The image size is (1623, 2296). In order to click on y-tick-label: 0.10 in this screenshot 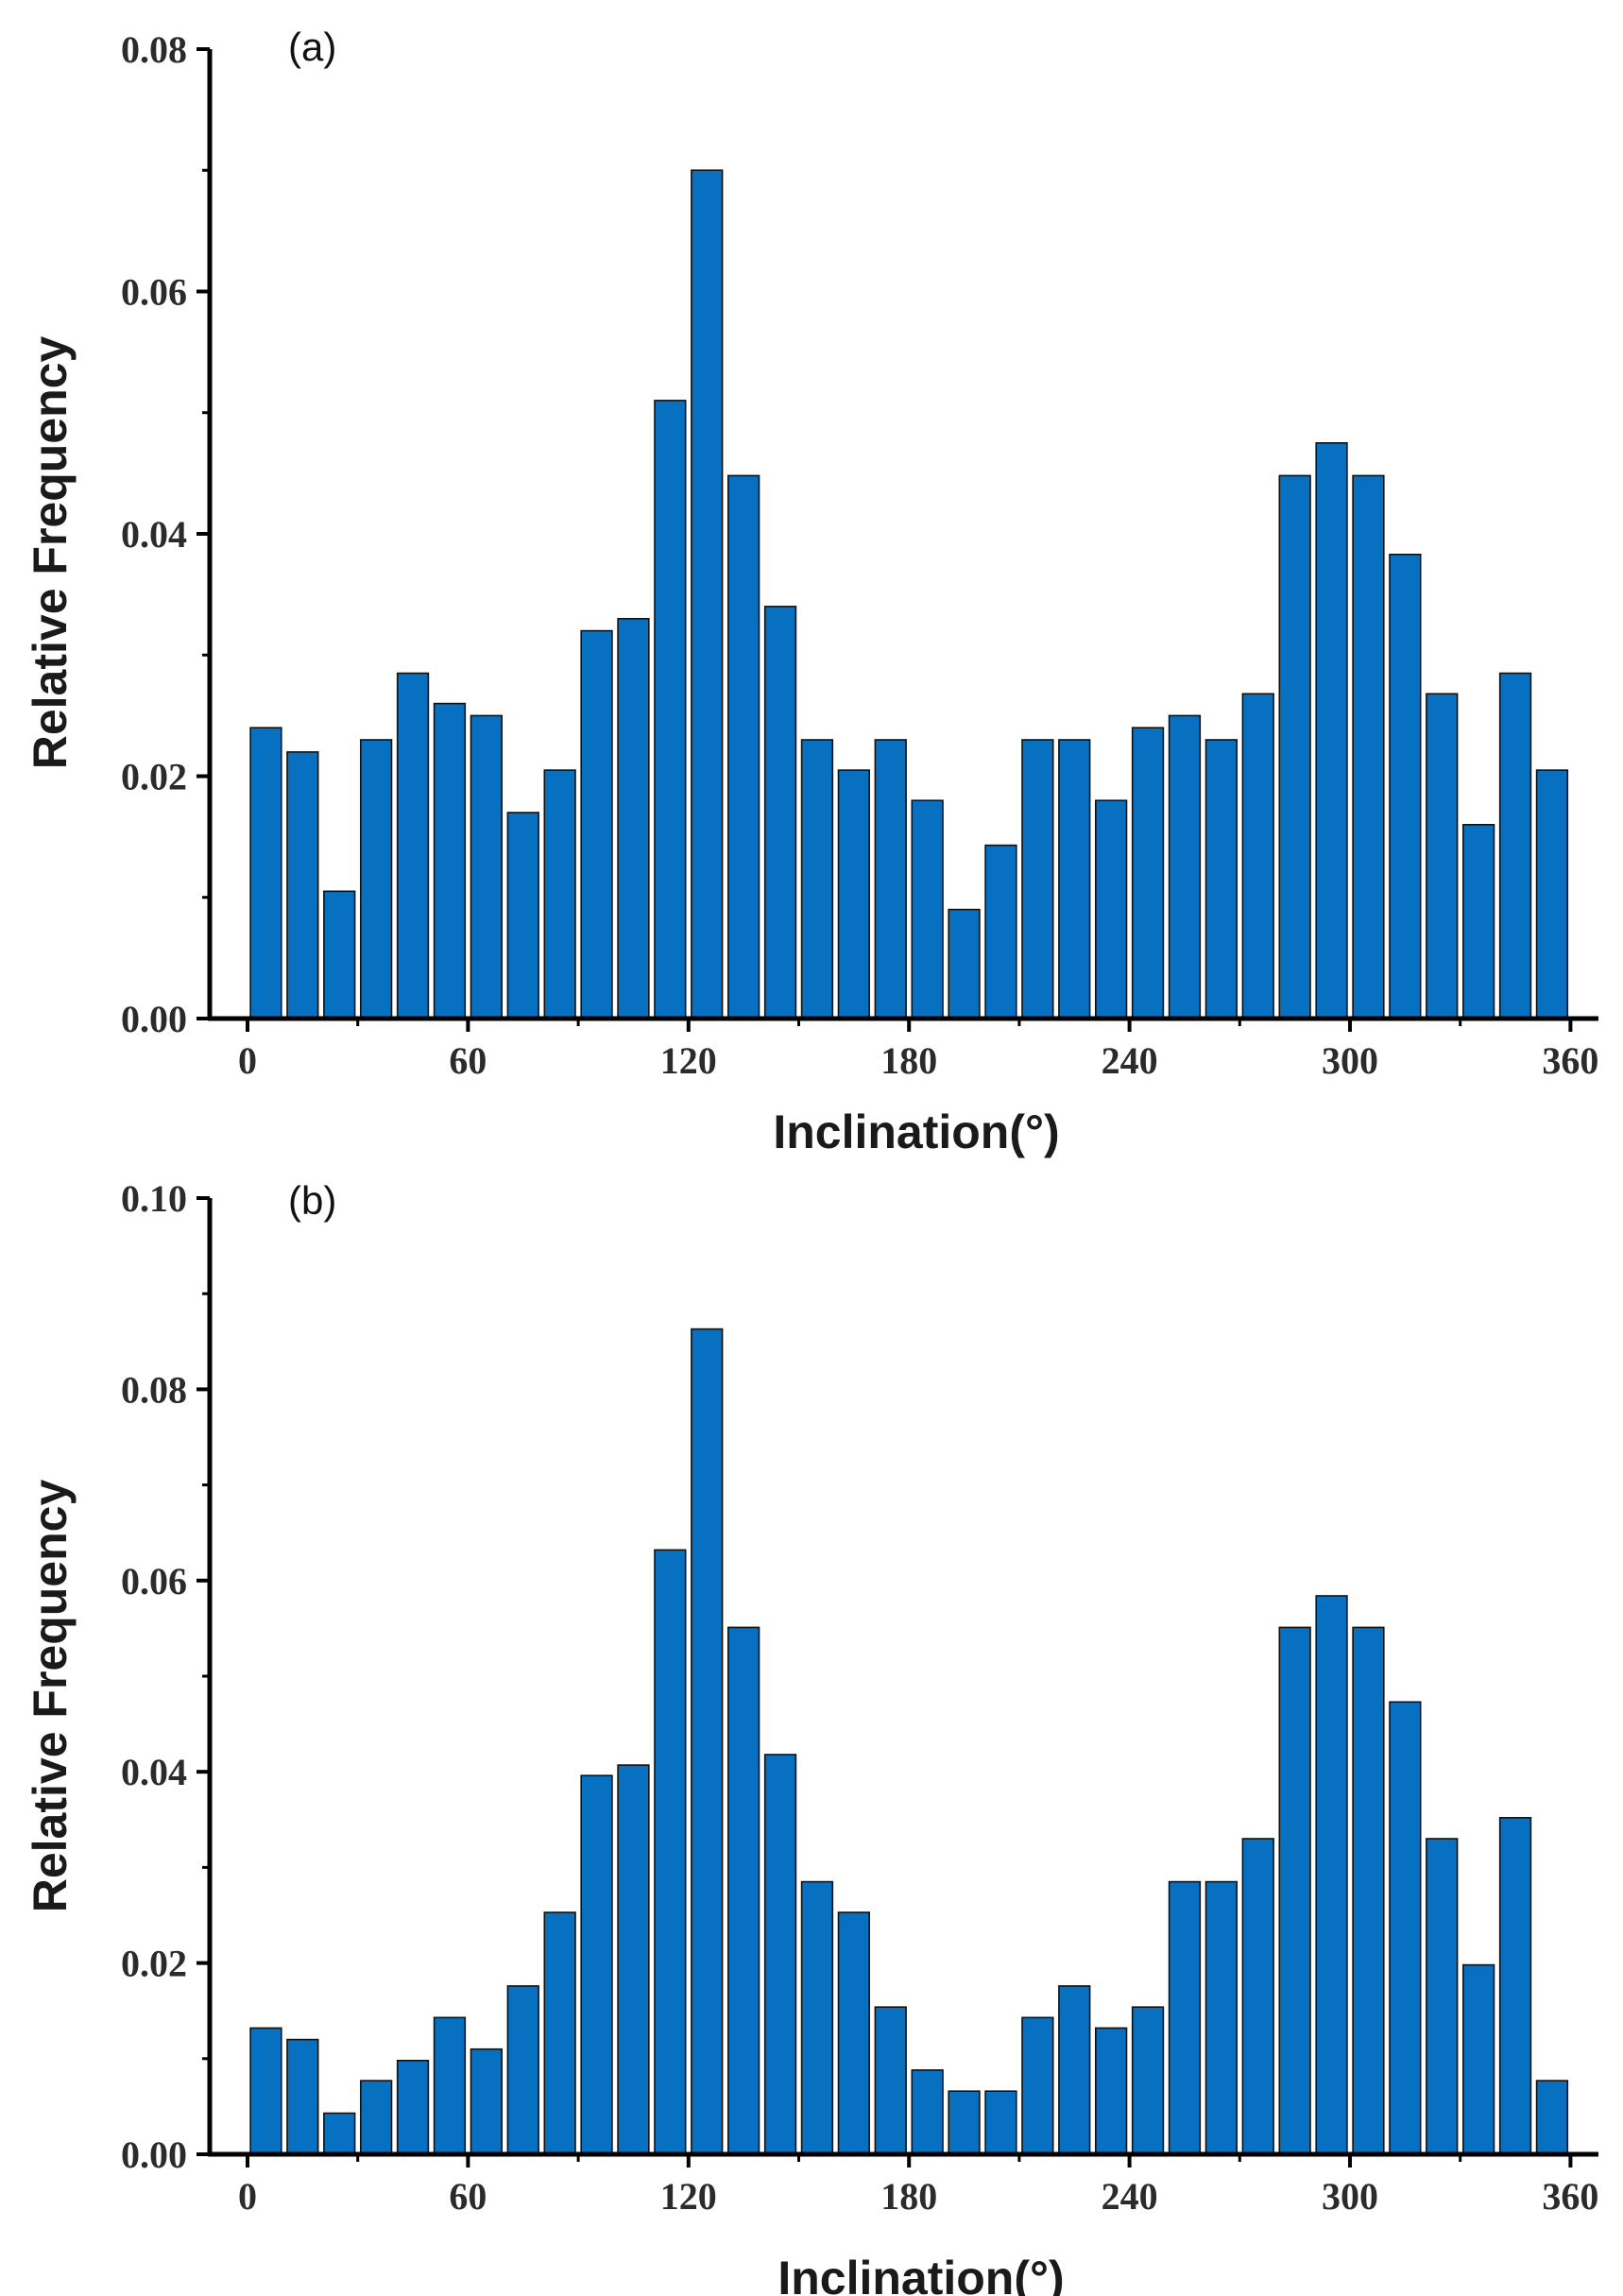, I will do `click(154, 1199)`.